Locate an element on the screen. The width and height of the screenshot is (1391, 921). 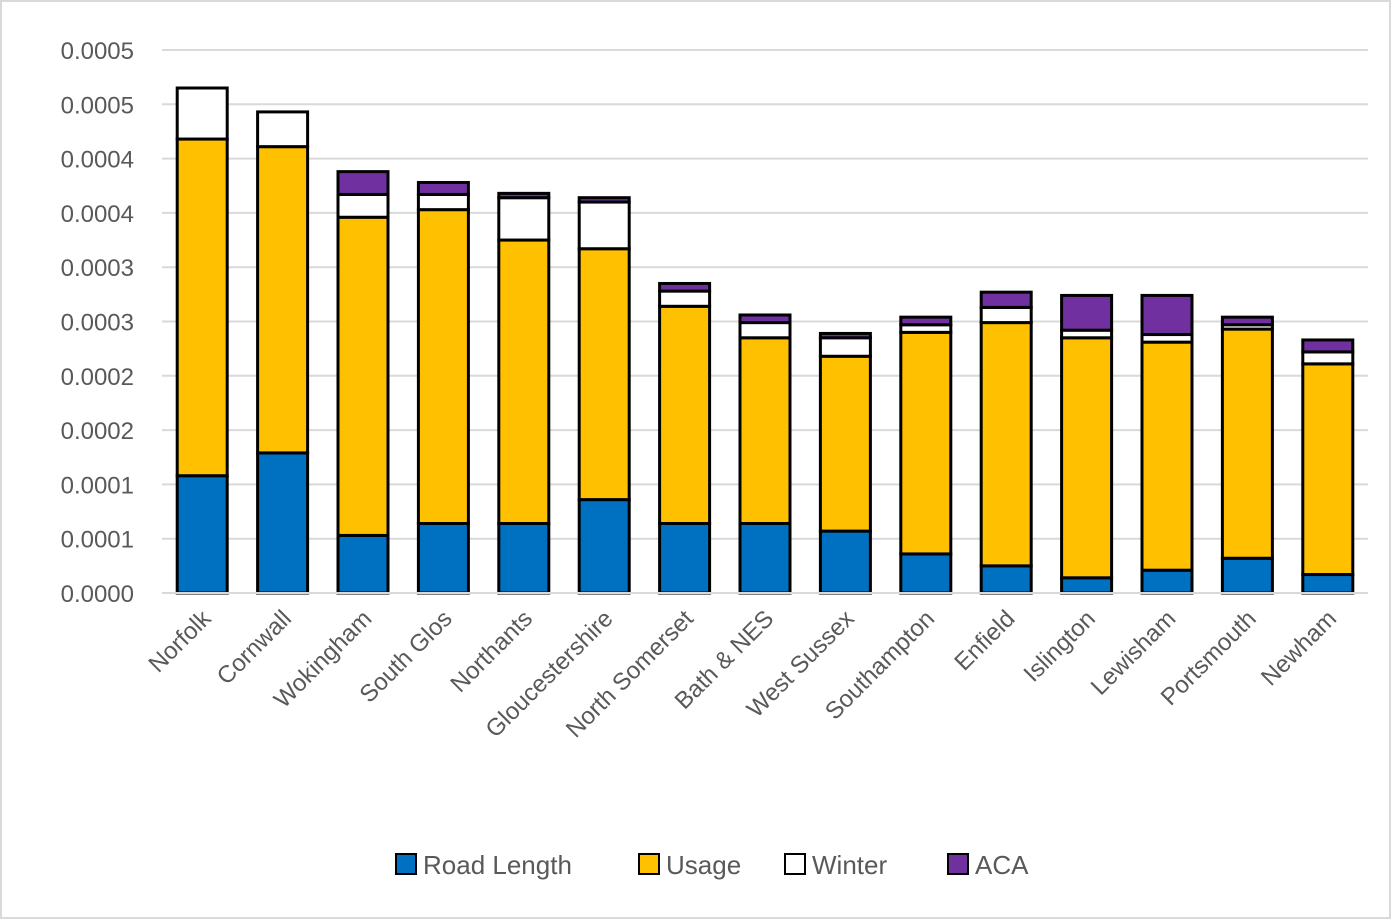
legend-item: Winter is located at coordinates (835, 865).